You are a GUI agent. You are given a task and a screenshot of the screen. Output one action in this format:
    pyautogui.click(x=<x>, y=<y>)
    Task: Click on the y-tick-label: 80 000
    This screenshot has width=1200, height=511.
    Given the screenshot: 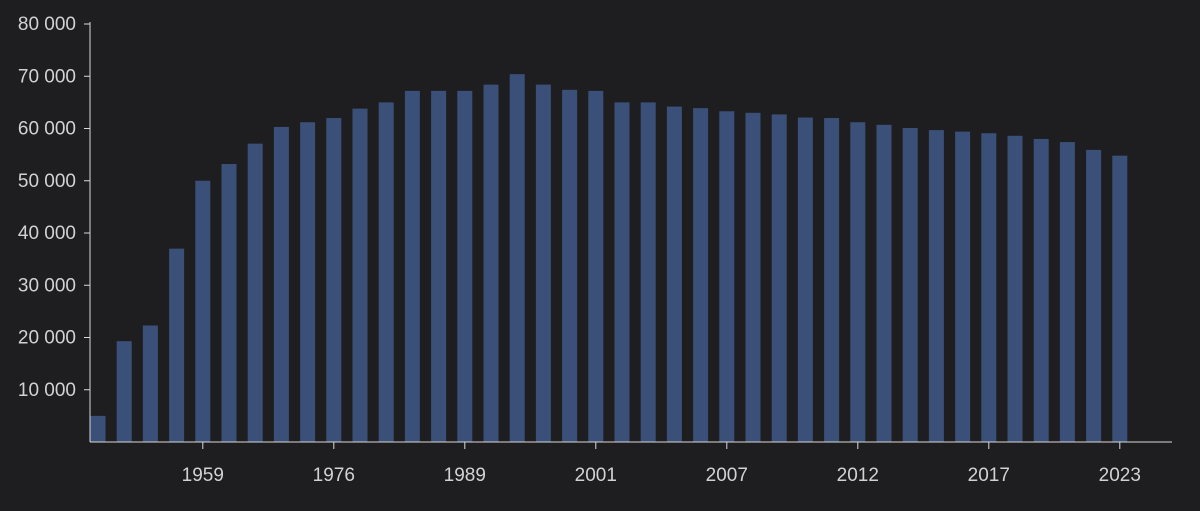 What is the action you would take?
    pyautogui.click(x=47, y=24)
    